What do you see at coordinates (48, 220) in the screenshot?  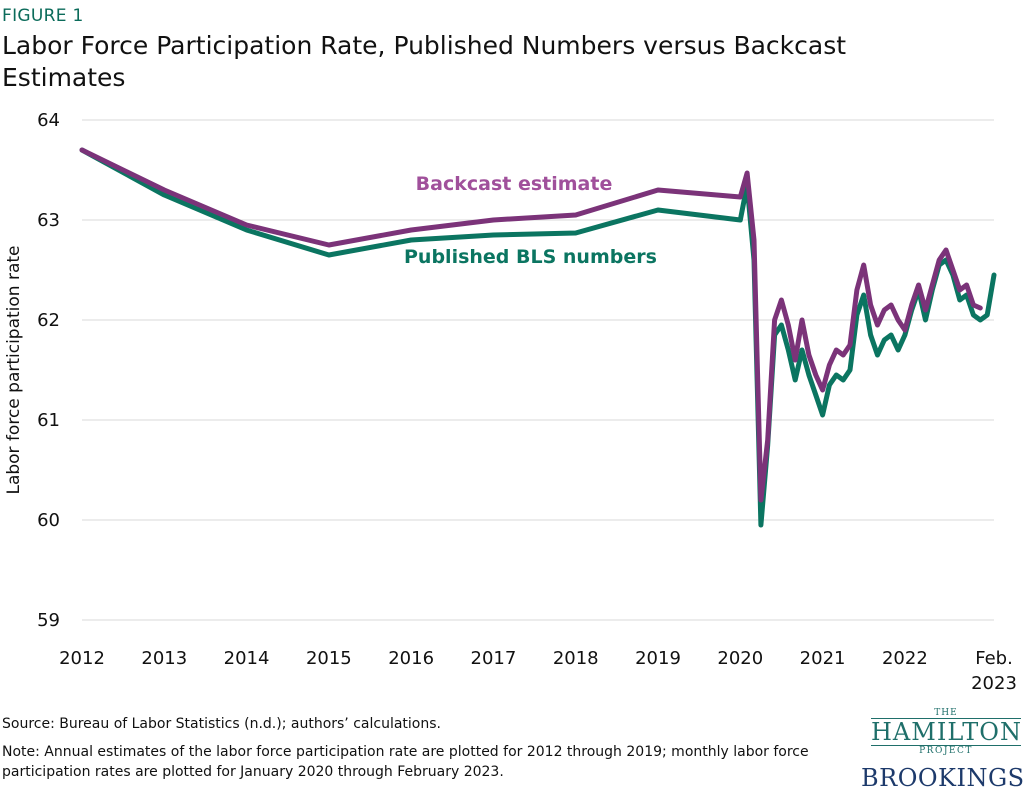 I see `y-tick-label: 63` at bounding box center [48, 220].